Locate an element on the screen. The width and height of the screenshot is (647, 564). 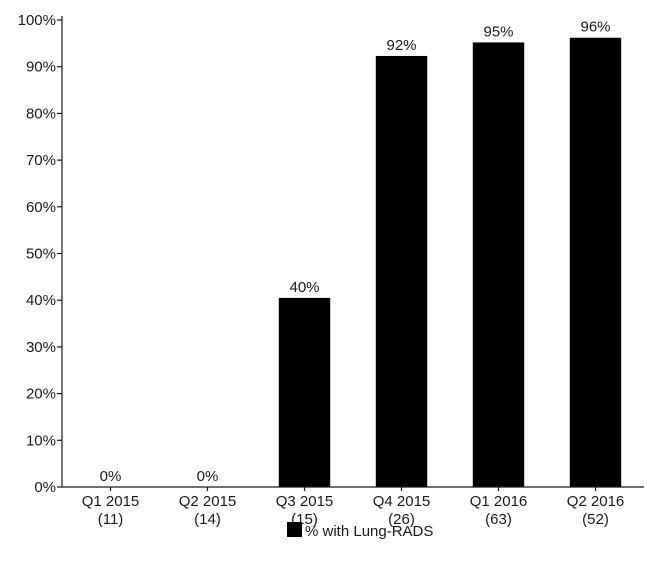
bar-value-label: 96% is located at coordinates (595, 27).